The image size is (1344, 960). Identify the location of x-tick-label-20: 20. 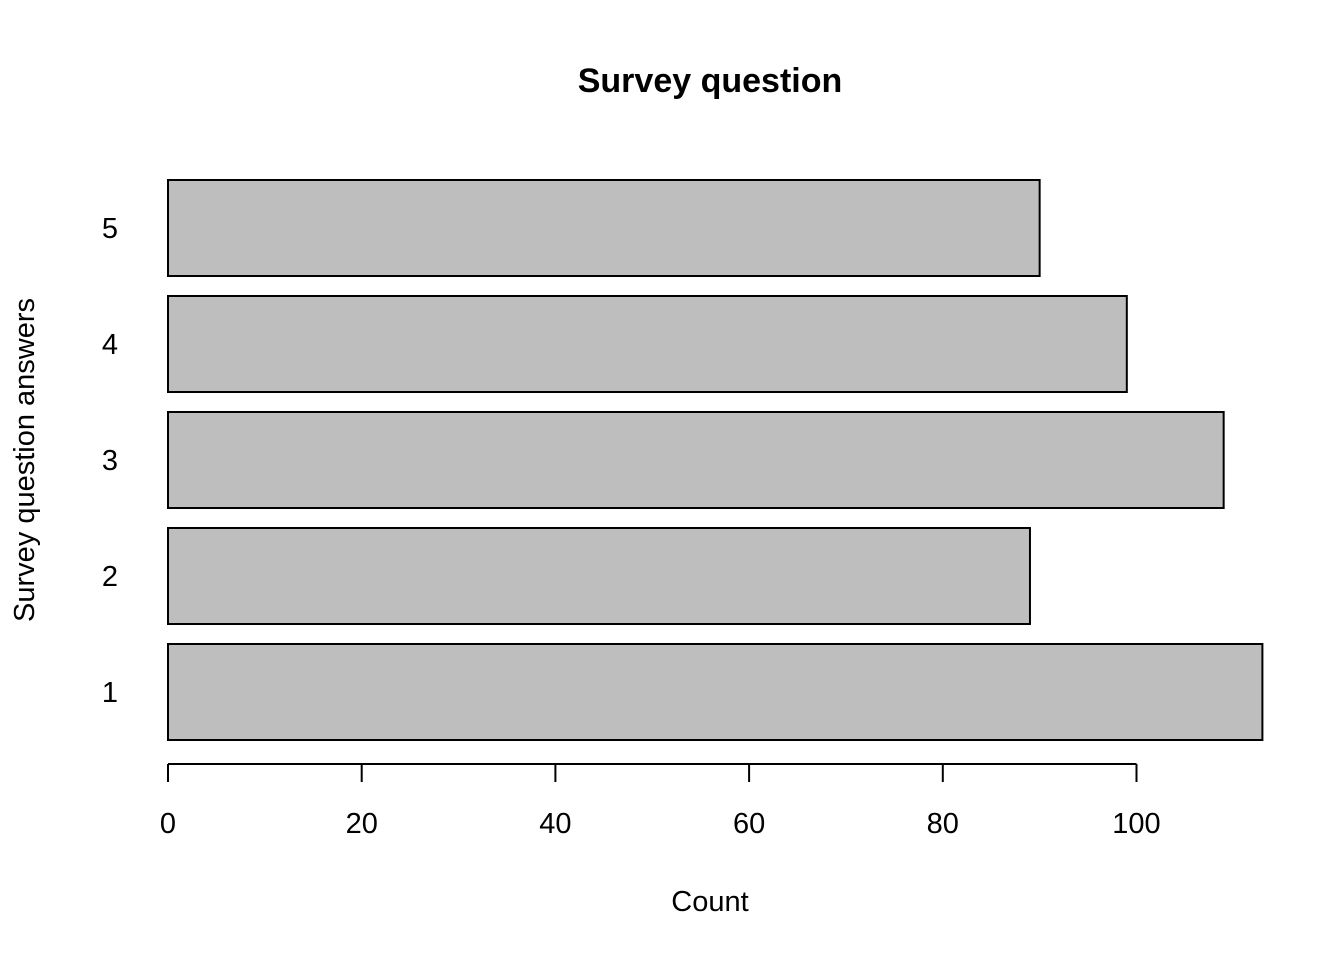
(362, 824).